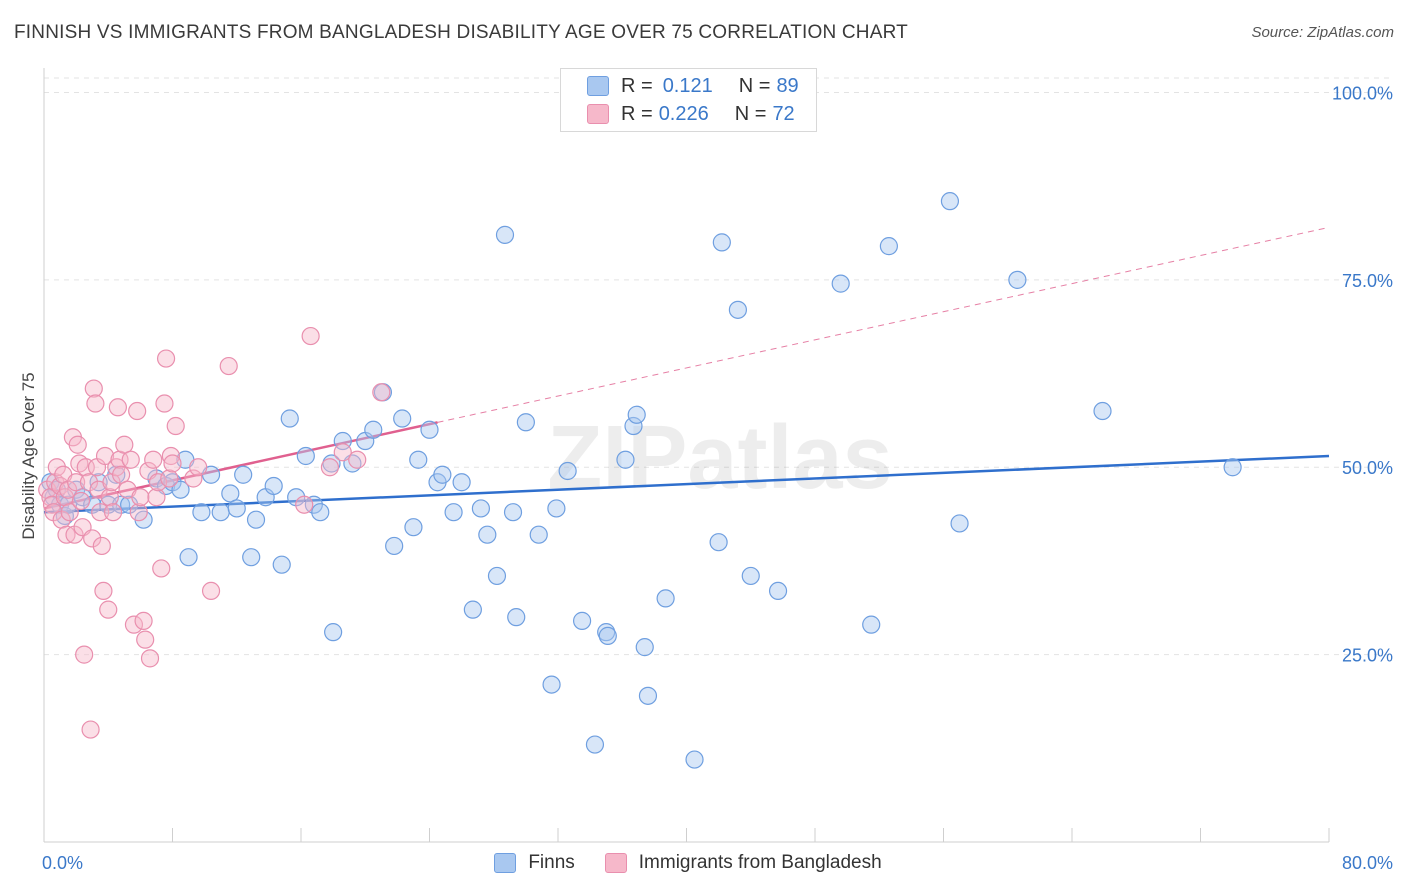  I want to click on y-tick-label: 50.0%, so click(1367, 468).